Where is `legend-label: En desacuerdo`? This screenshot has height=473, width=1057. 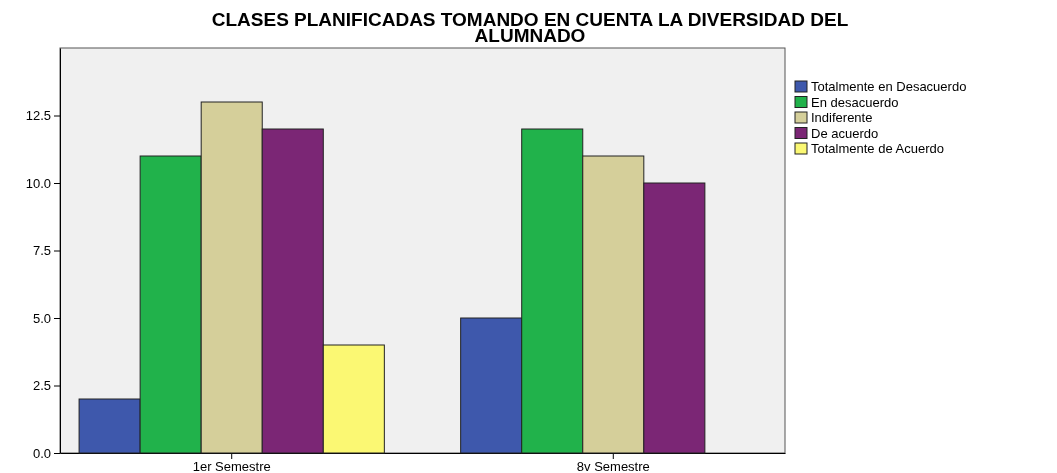
legend-label: En desacuerdo is located at coordinates (855, 102).